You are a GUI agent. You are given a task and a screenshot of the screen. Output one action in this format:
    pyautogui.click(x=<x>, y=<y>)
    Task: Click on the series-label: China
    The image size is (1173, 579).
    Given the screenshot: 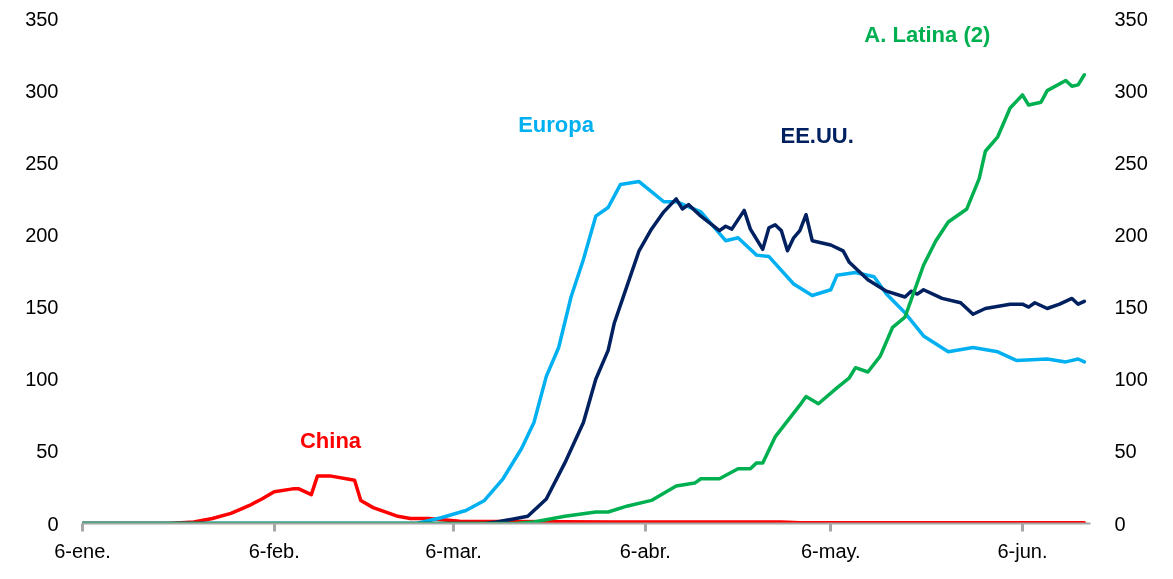 What is the action you would take?
    pyautogui.click(x=330, y=441)
    